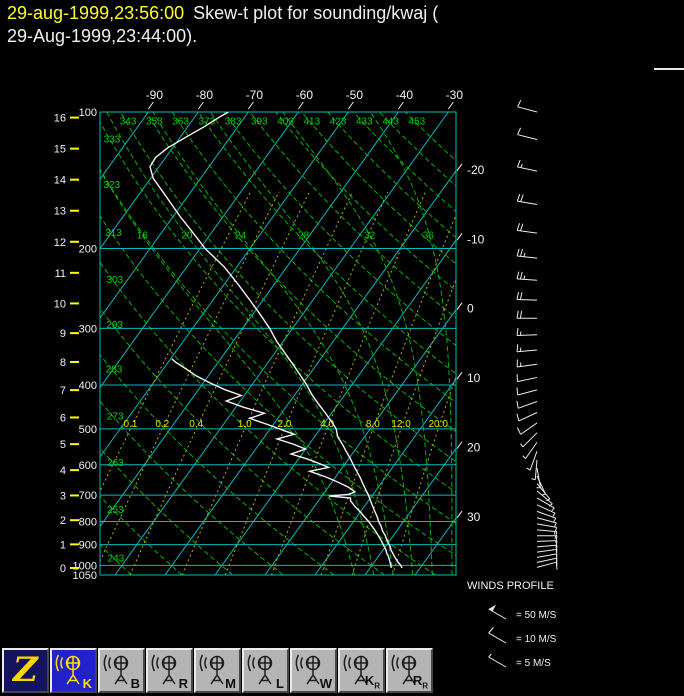  Describe the element at coordinates (162, 424) in the screenshot. I see `svg-text: 0.2` at that location.